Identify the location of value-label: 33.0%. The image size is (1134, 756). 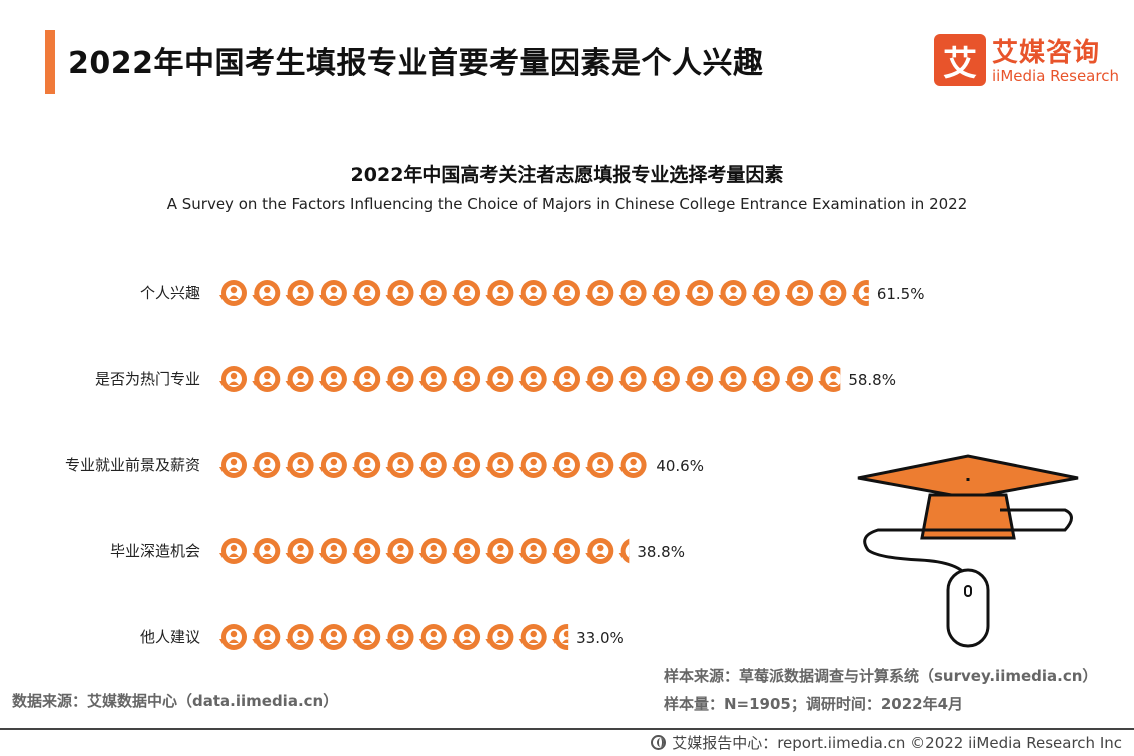
(600, 638).